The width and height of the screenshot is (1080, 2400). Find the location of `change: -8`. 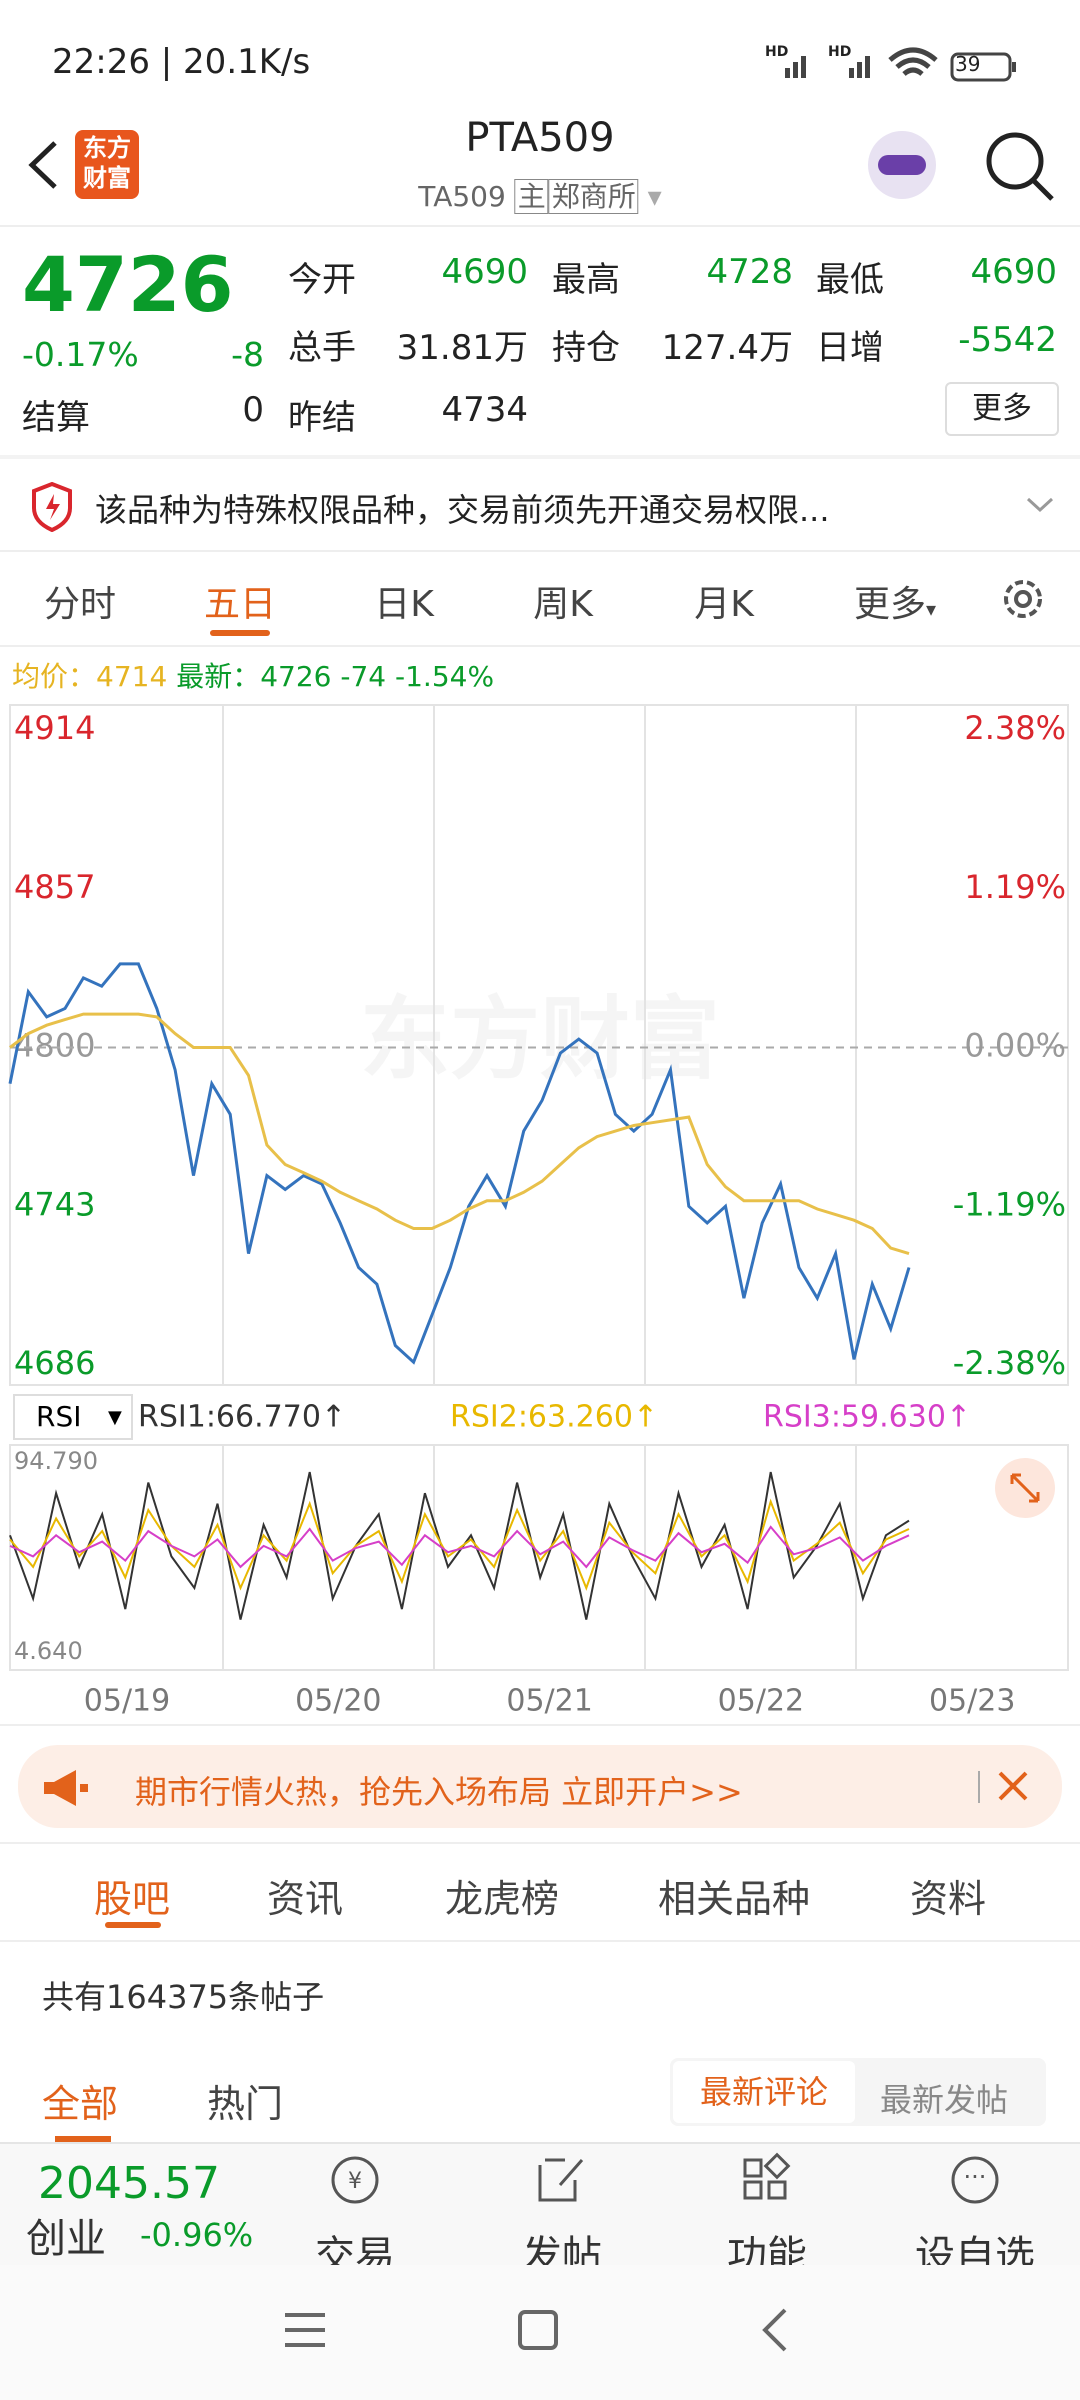

change: -8 is located at coordinates (247, 354).